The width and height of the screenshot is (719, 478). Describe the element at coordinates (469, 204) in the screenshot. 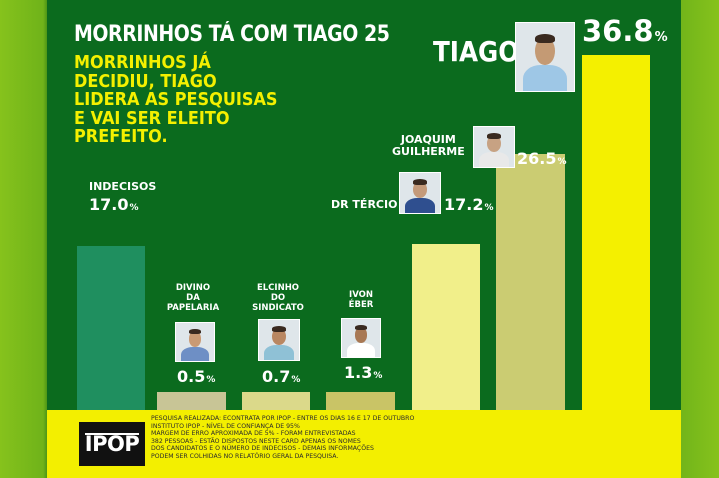

I see `value-label: 17.2%` at that location.